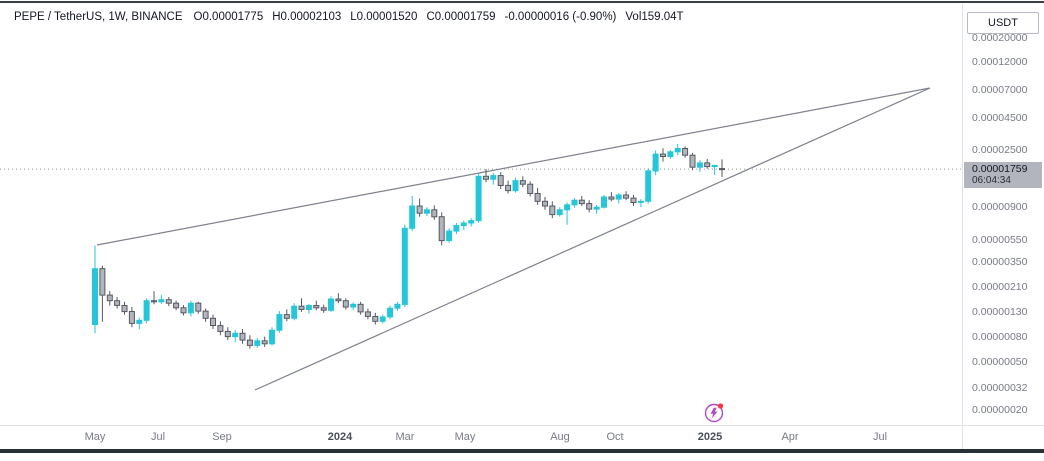 This screenshot has height=461, width=1044. What do you see at coordinates (1000, 312) in the screenshot?
I see `price-tick-label: 0.00000130` at bounding box center [1000, 312].